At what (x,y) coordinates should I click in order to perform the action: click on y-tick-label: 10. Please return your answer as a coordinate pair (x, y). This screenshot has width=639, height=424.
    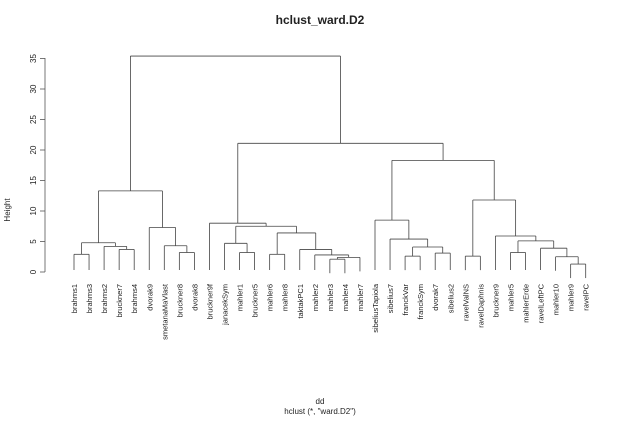
    Looking at the image, I should click on (33, 210).